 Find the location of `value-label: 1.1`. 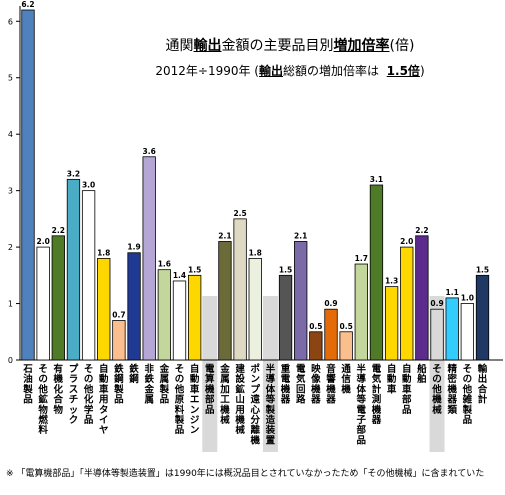

value-label: 1.1 is located at coordinates (452, 292).